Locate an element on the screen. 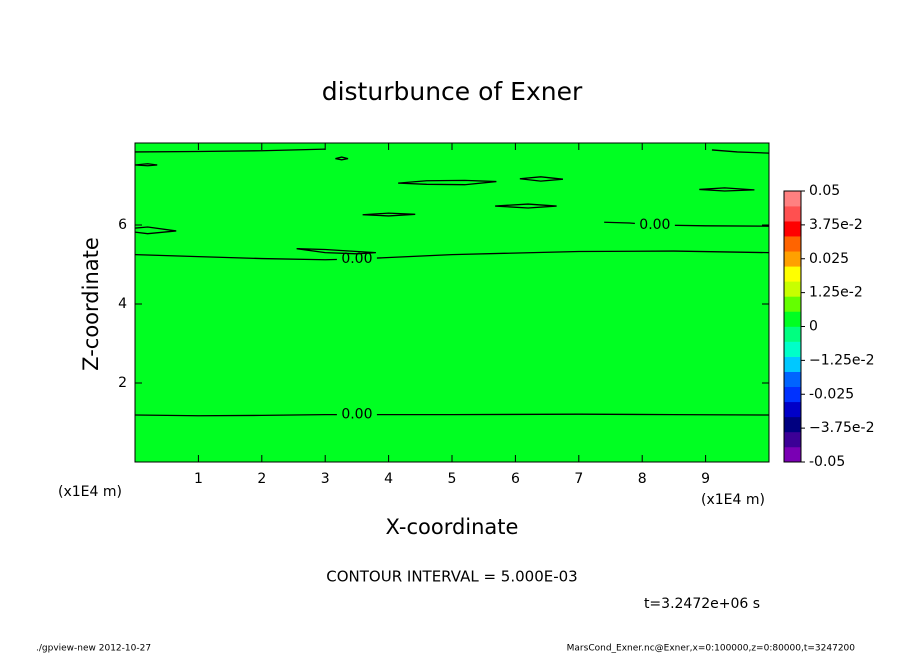 The height and width of the screenshot is (654, 904). y-tick-label: 4 is located at coordinates (122, 304).